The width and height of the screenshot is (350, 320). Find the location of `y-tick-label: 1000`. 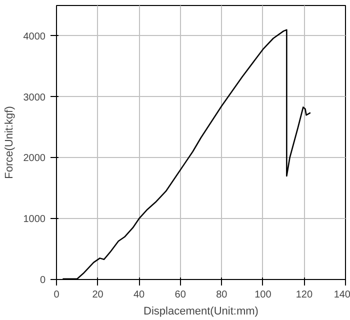

y-tick-label: 1000 is located at coordinates (34, 220).